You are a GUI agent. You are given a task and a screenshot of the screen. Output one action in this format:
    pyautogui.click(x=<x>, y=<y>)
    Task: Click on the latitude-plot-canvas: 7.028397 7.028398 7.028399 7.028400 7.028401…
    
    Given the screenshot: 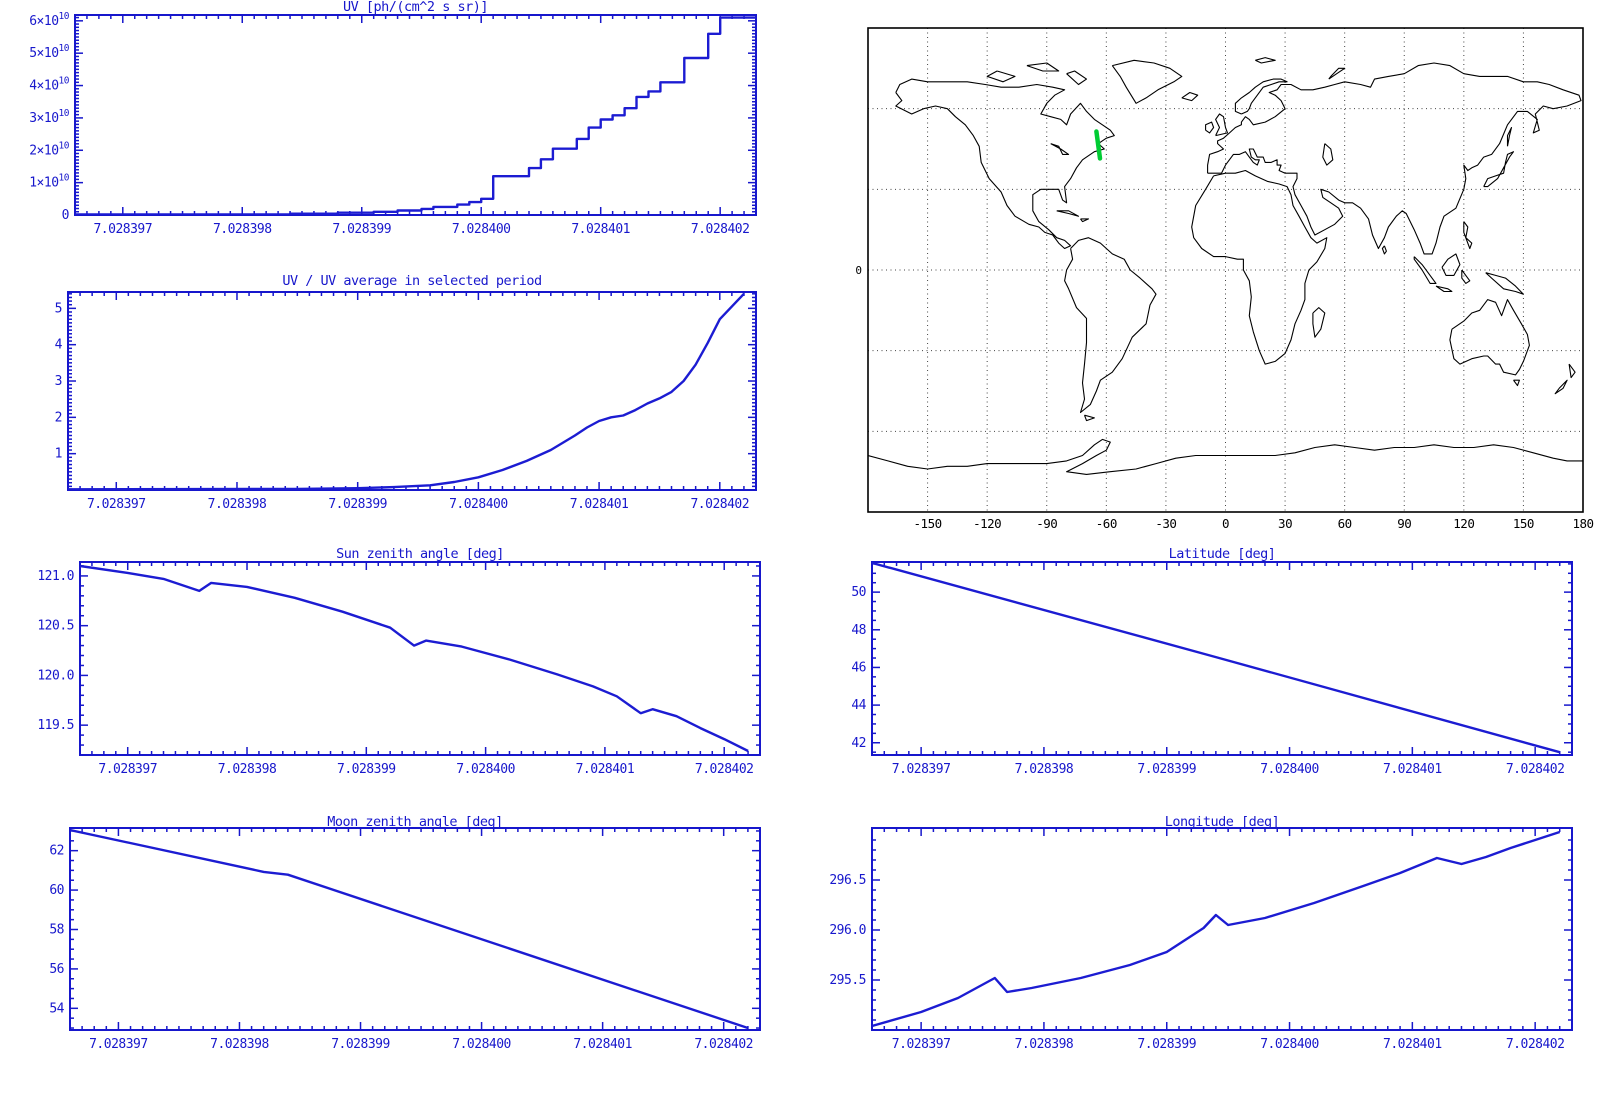 What is the action you would take?
    pyautogui.click(x=1212, y=669)
    